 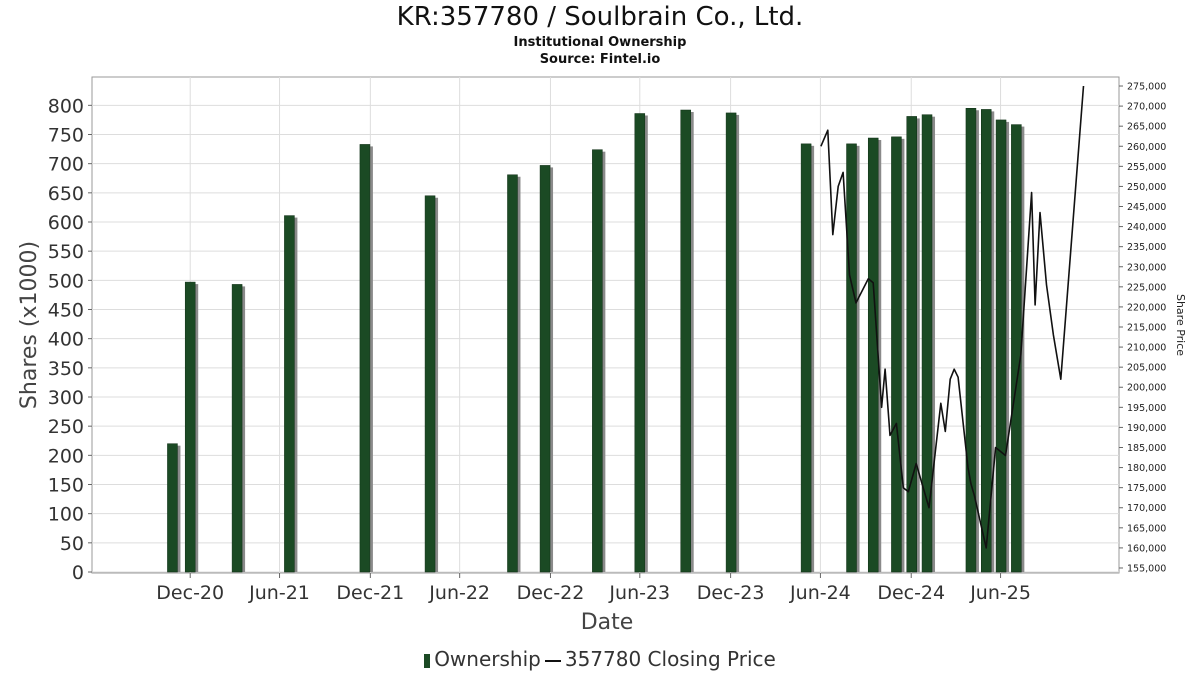 What do you see at coordinates (1000, 593) in the screenshot?
I see `x-tick-label: Jun-25` at bounding box center [1000, 593].